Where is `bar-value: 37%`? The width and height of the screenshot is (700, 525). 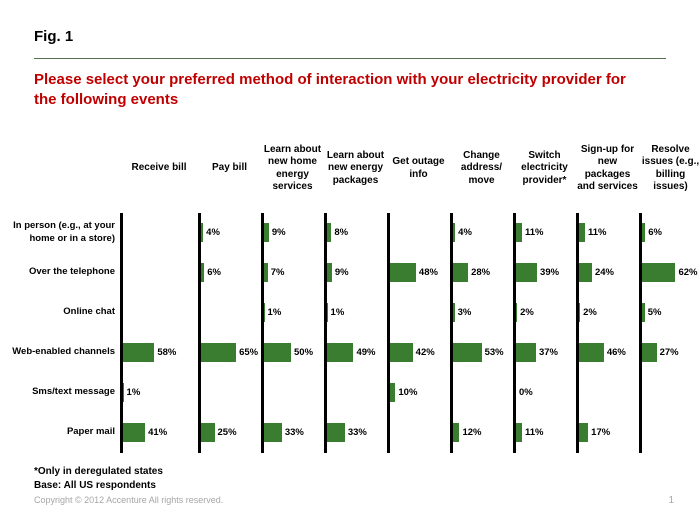
bar-value: 37% is located at coordinates (548, 352).